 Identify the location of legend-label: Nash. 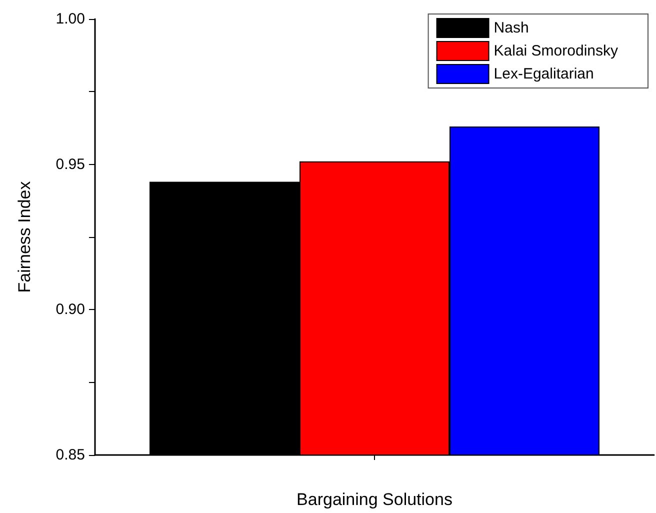
(511, 28).